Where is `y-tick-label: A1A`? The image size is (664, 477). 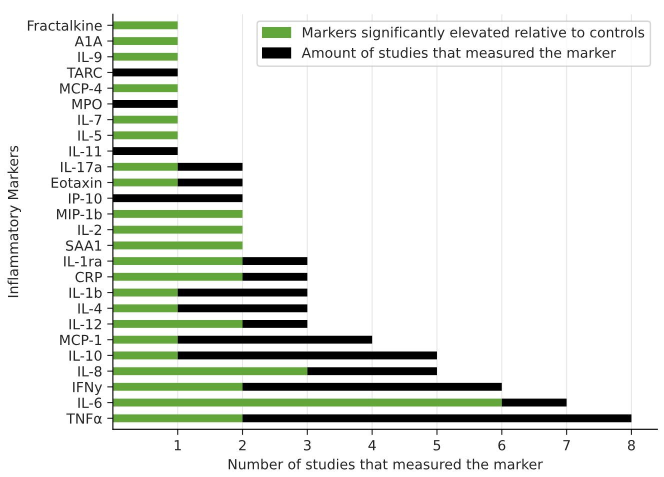
y-tick-label: A1A is located at coordinates (88, 41).